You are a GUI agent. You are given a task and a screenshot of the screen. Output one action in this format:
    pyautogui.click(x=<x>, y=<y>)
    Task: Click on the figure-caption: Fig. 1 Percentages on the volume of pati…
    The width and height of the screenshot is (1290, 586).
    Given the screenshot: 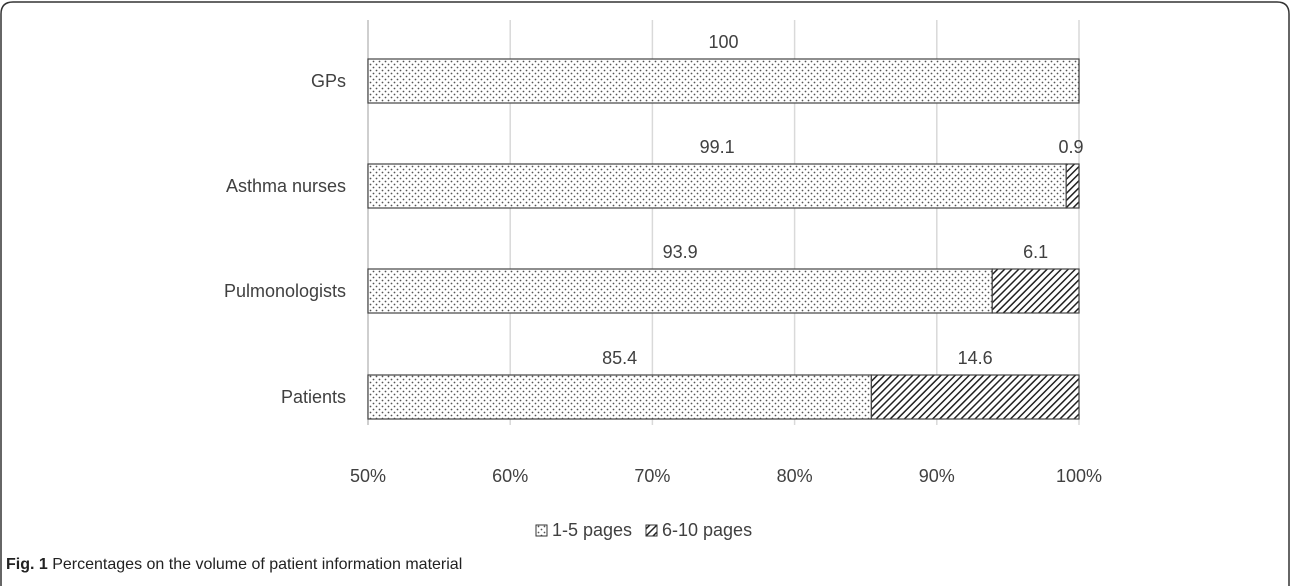 What is the action you would take?
    pyautogui.click(x=234, y=565)
    